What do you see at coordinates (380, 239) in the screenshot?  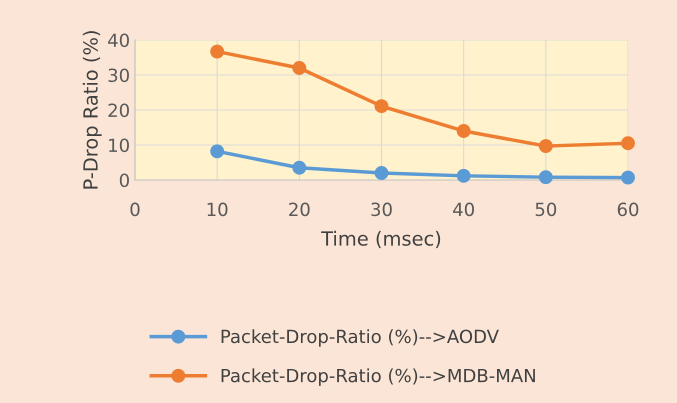 I see `x-axis-title: Time (msec)` at bounding box center [380, 239].